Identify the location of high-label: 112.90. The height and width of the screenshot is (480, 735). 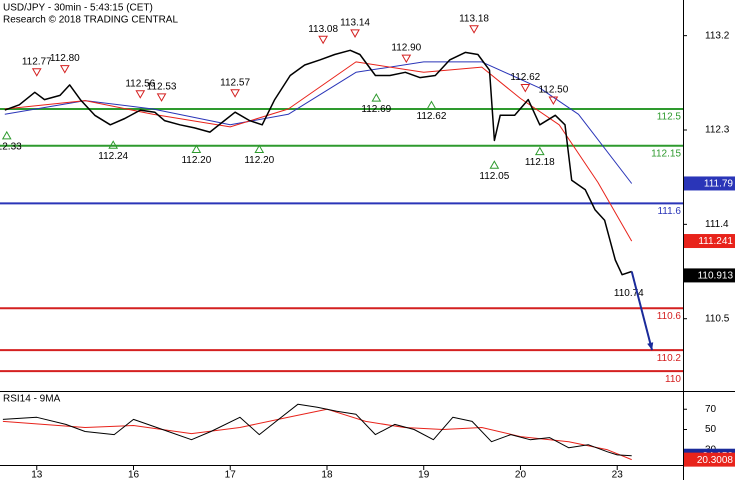
(406, 48).